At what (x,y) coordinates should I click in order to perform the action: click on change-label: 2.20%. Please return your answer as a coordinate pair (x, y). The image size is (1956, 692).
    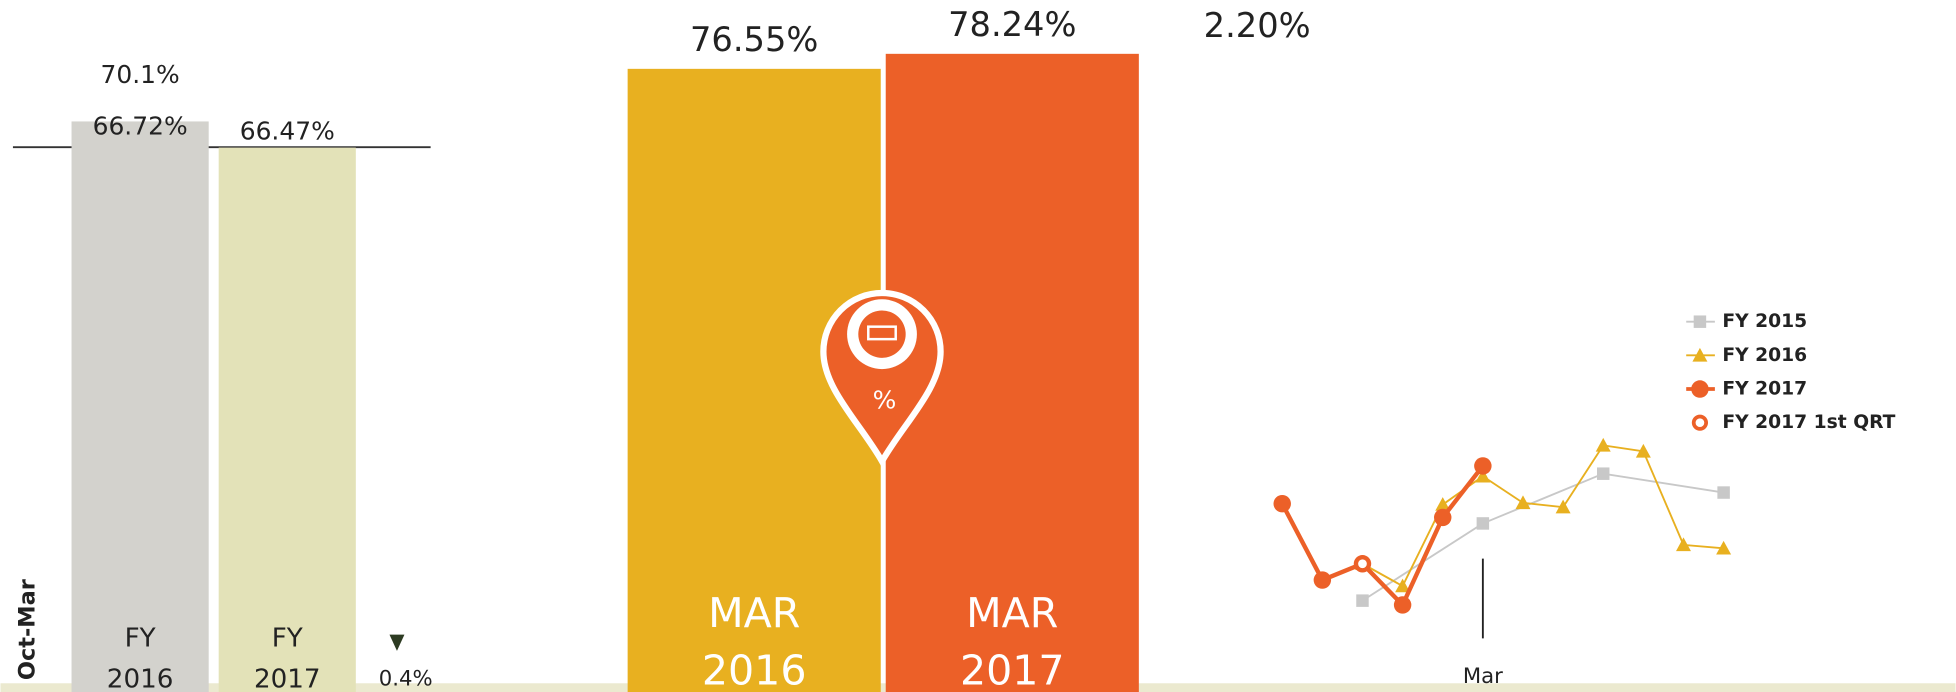
    Looking at the image, I should click on (1257, 25).